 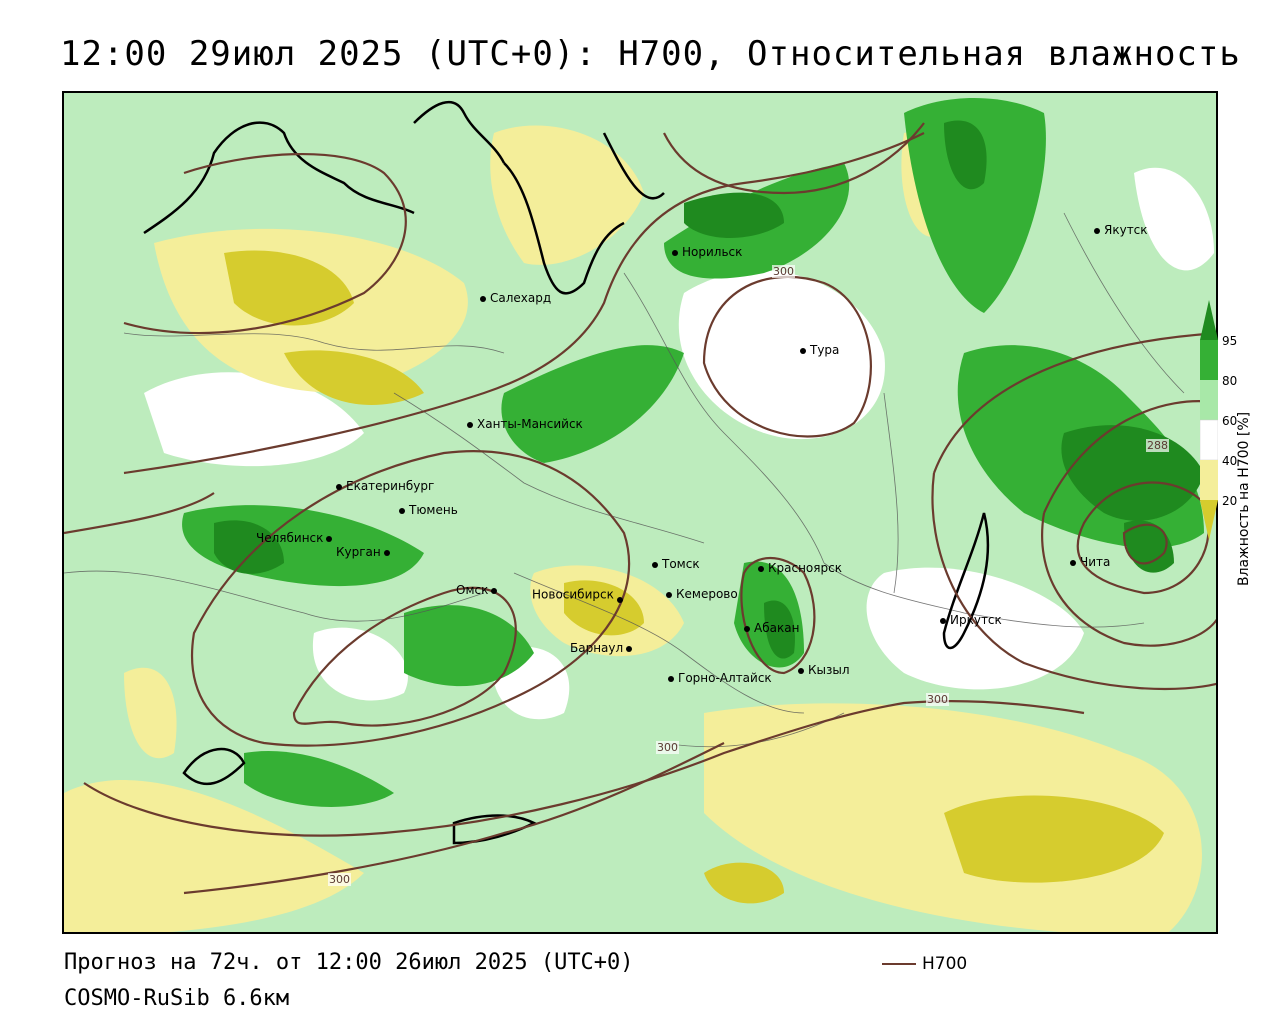 What do you see at coordinates (725, 678) in the screenshot?
I see `city-label: Горно-Алтайск` at bounding box center [725, 678].